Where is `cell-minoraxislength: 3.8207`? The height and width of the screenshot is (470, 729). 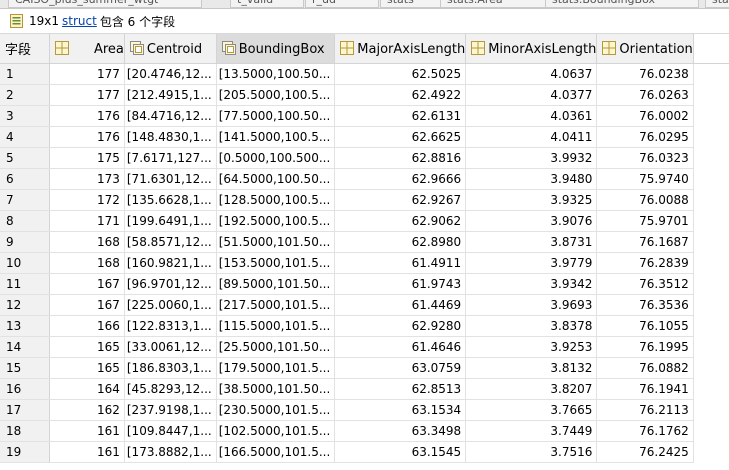 cell-minoraxislength: 3.8207 is located at coordinates (531, 389).